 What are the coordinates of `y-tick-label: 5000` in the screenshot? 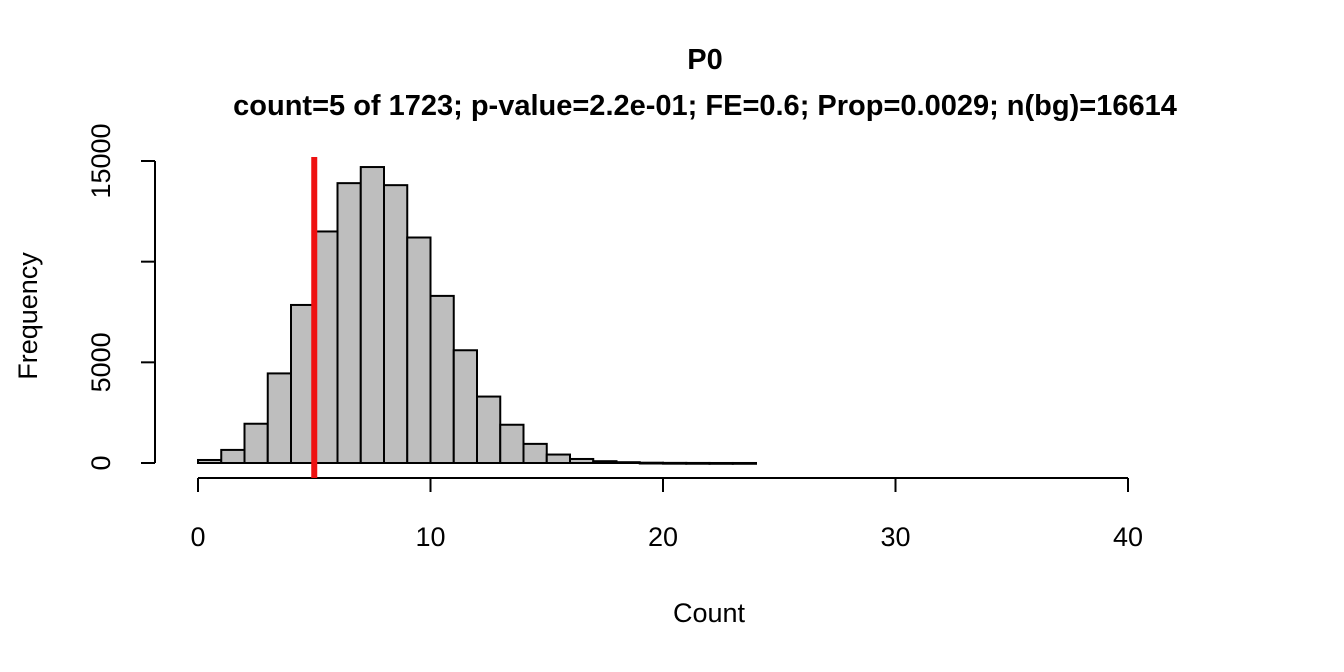 It's located at (101, 362).